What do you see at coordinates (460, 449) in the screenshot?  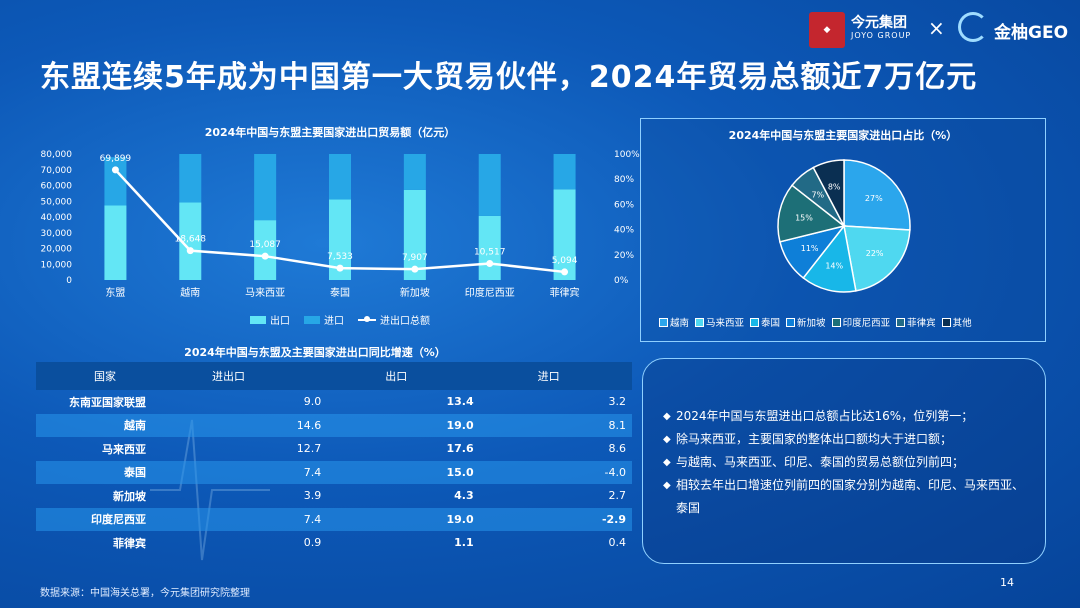 I see `table-cell: 17.6` at bounding box center [460, 449].